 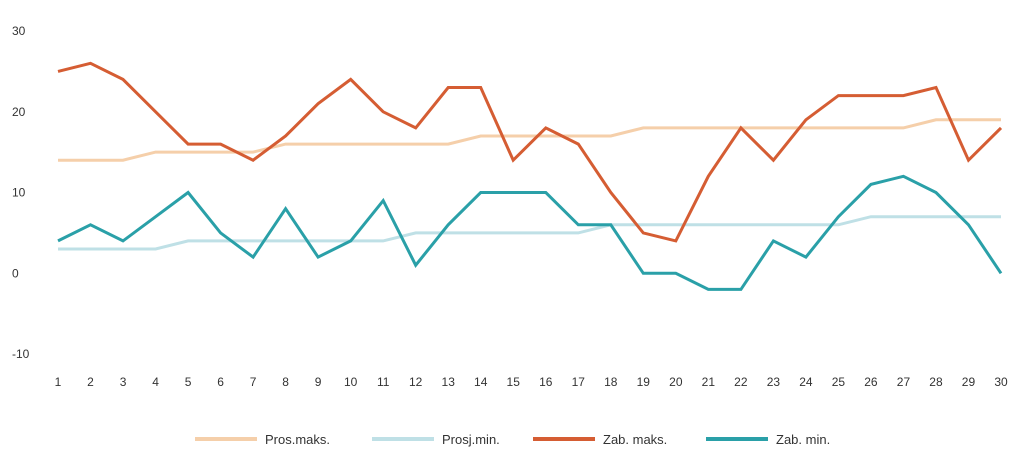 I want to click on legend-label: Prosj.min., so click(x=471, y=439).